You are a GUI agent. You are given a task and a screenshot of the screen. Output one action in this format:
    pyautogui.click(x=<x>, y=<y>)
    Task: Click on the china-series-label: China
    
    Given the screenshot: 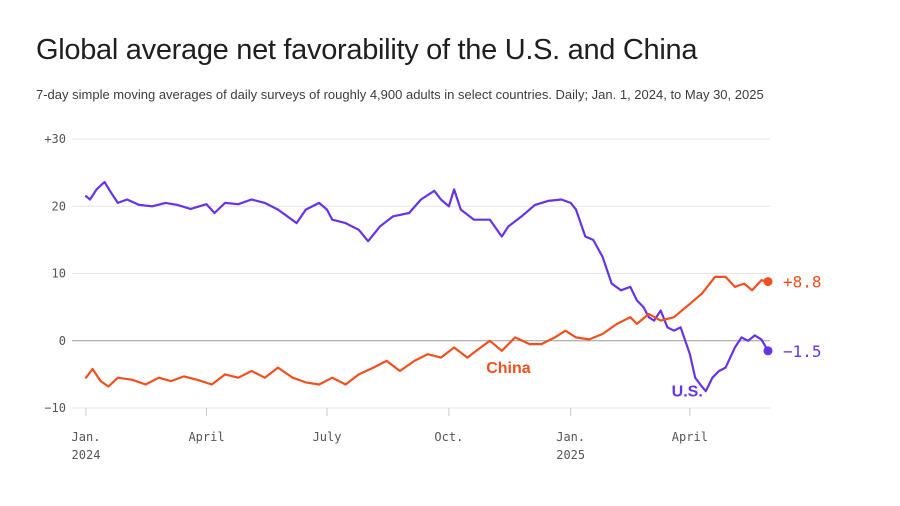 What is the action you would take?
    pyautogui.click(x=508, y=368)
    